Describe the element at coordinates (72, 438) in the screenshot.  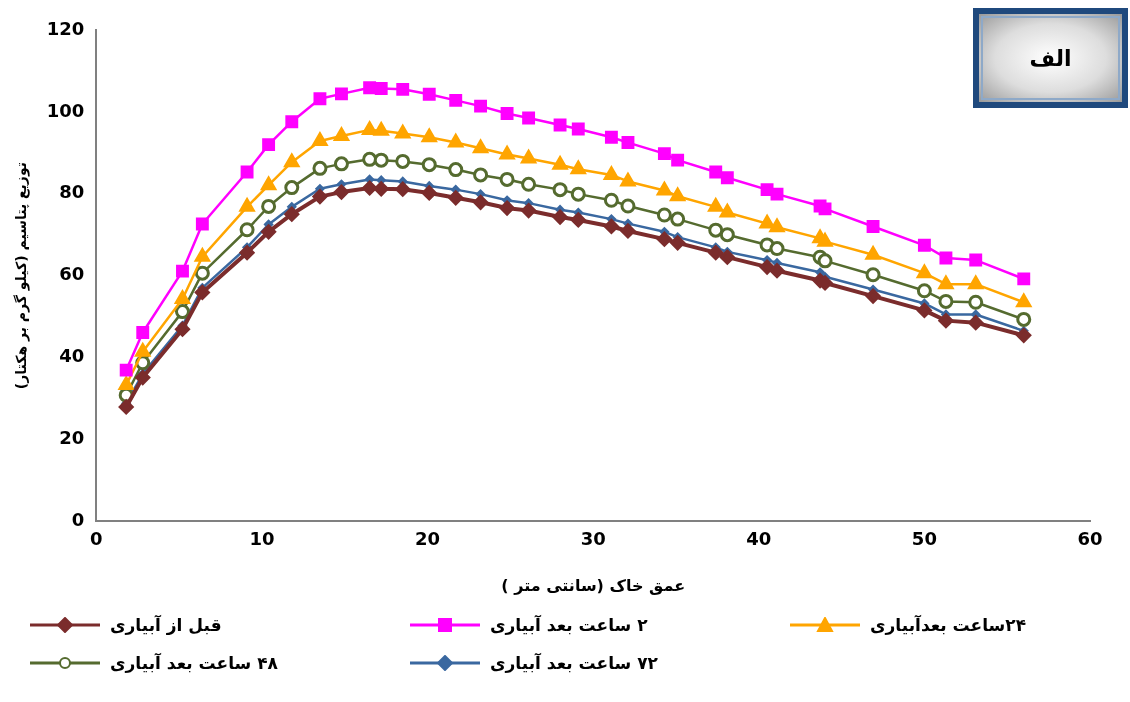
I see `y-tick-label: 20` at that location.